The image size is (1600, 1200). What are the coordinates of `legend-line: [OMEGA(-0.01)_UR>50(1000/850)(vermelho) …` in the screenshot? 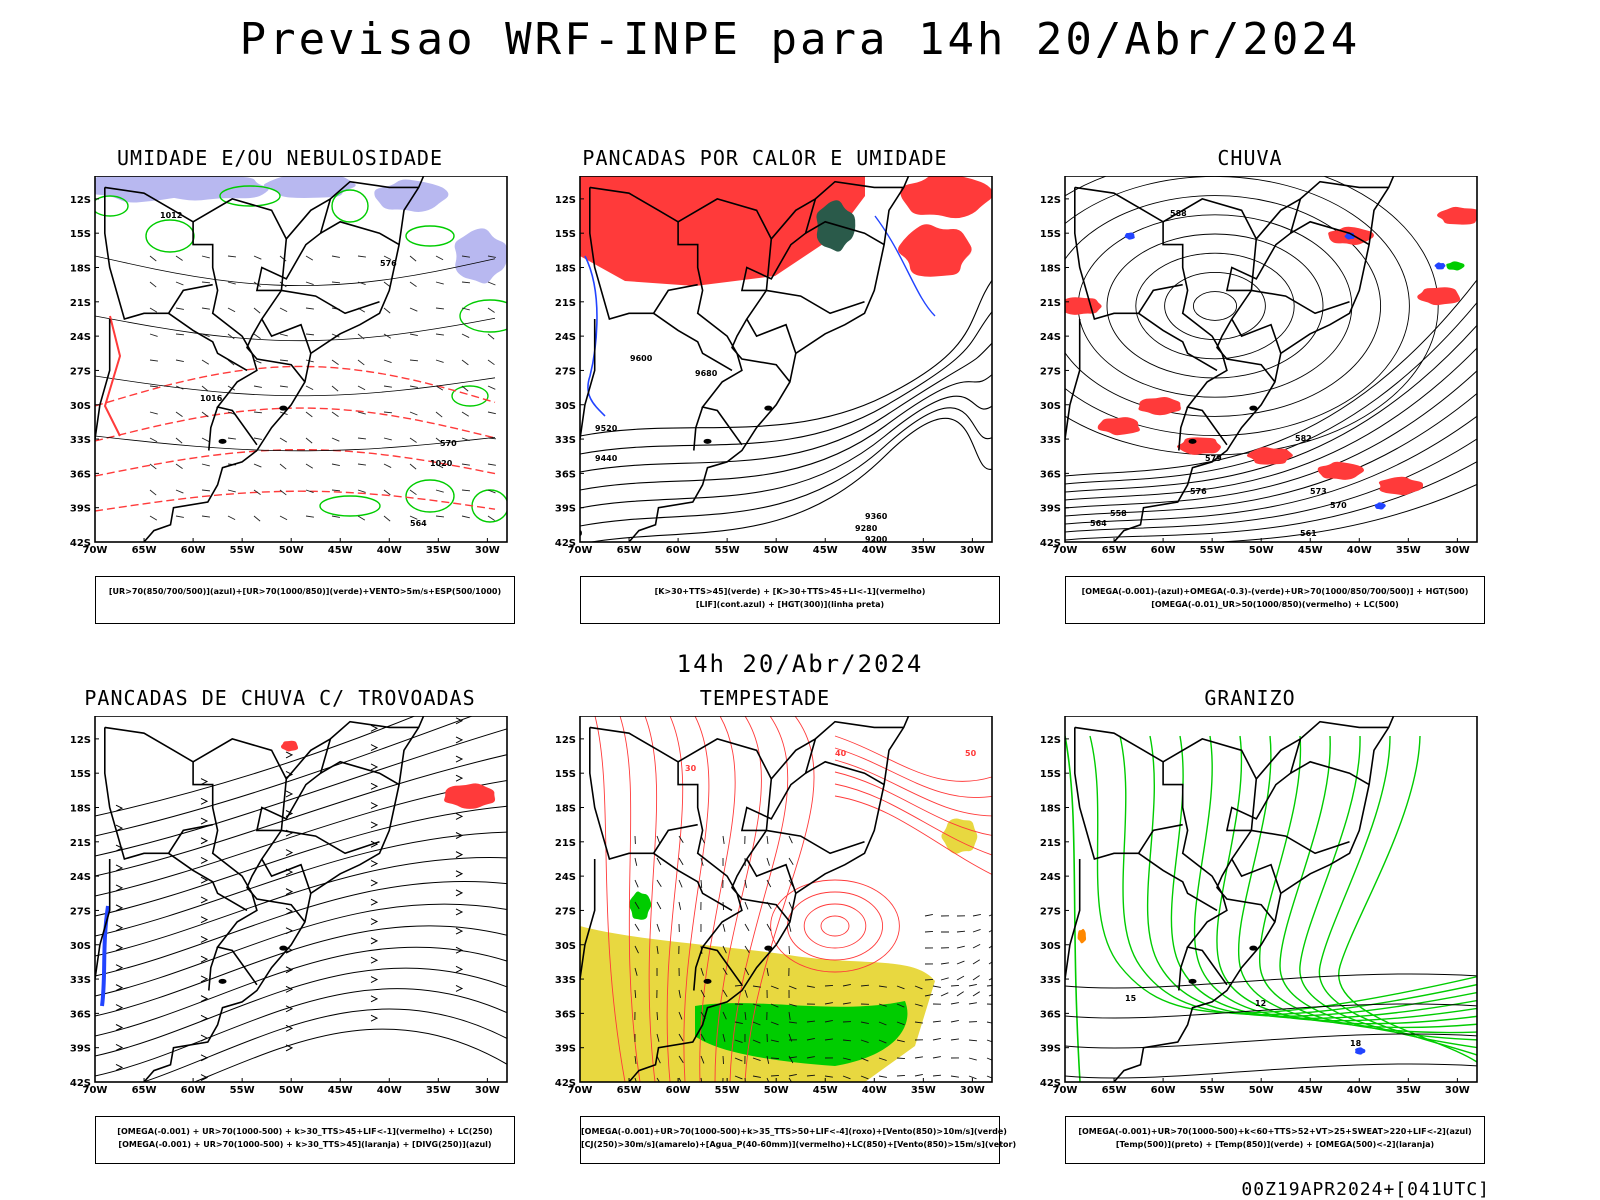 It's located at (1275, 604).